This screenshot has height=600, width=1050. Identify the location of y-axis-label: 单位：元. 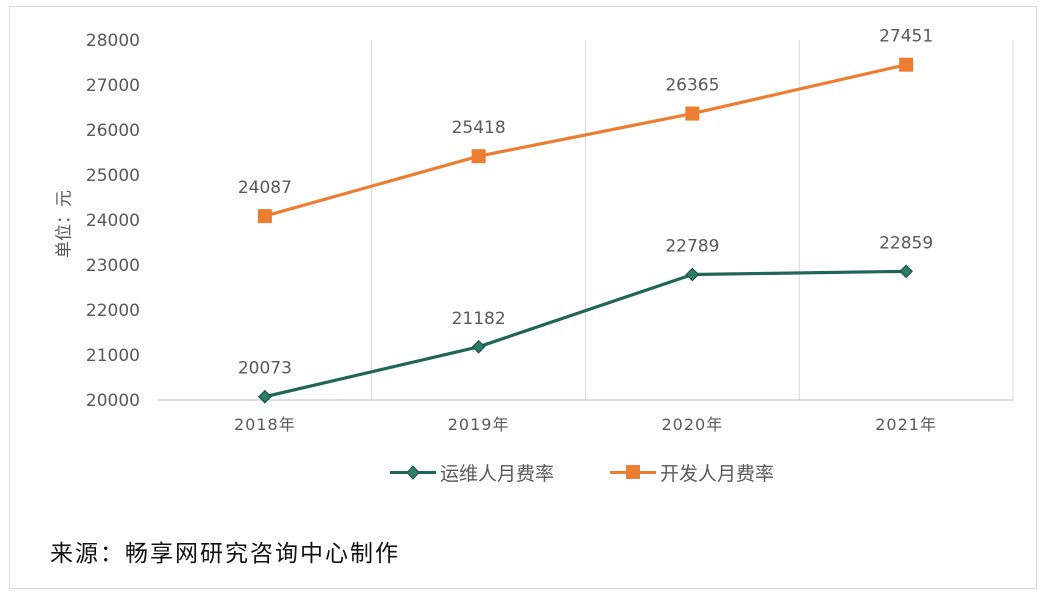
(64, 224).